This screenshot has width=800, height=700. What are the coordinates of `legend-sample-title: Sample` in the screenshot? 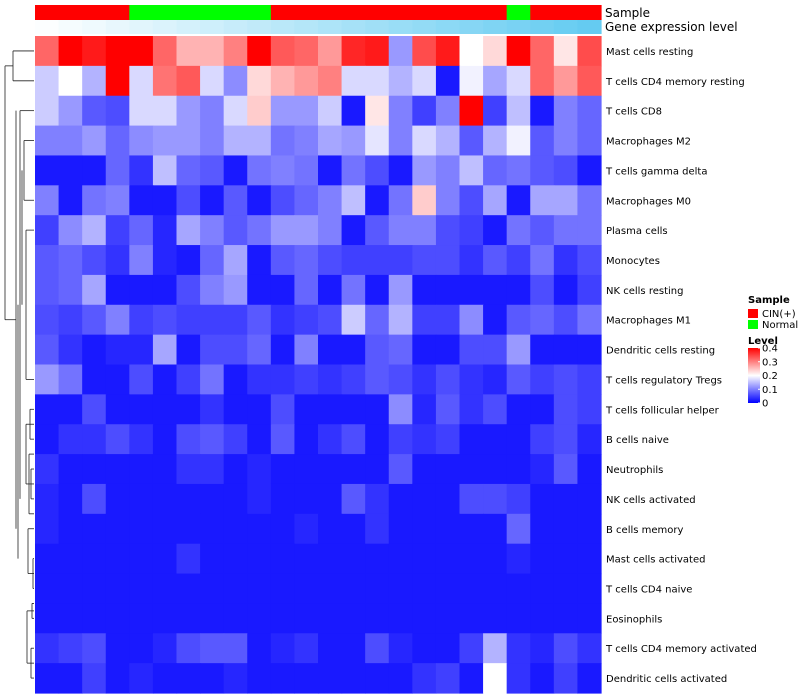 It's located at (769, 300).